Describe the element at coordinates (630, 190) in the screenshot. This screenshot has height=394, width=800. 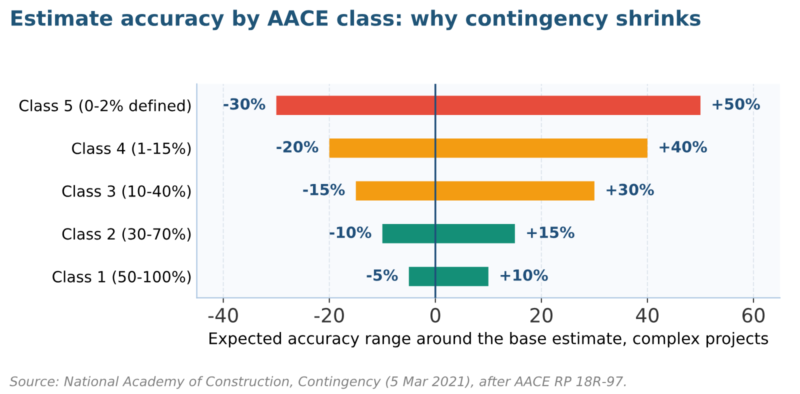
I see `data-label: +30%` at that location.